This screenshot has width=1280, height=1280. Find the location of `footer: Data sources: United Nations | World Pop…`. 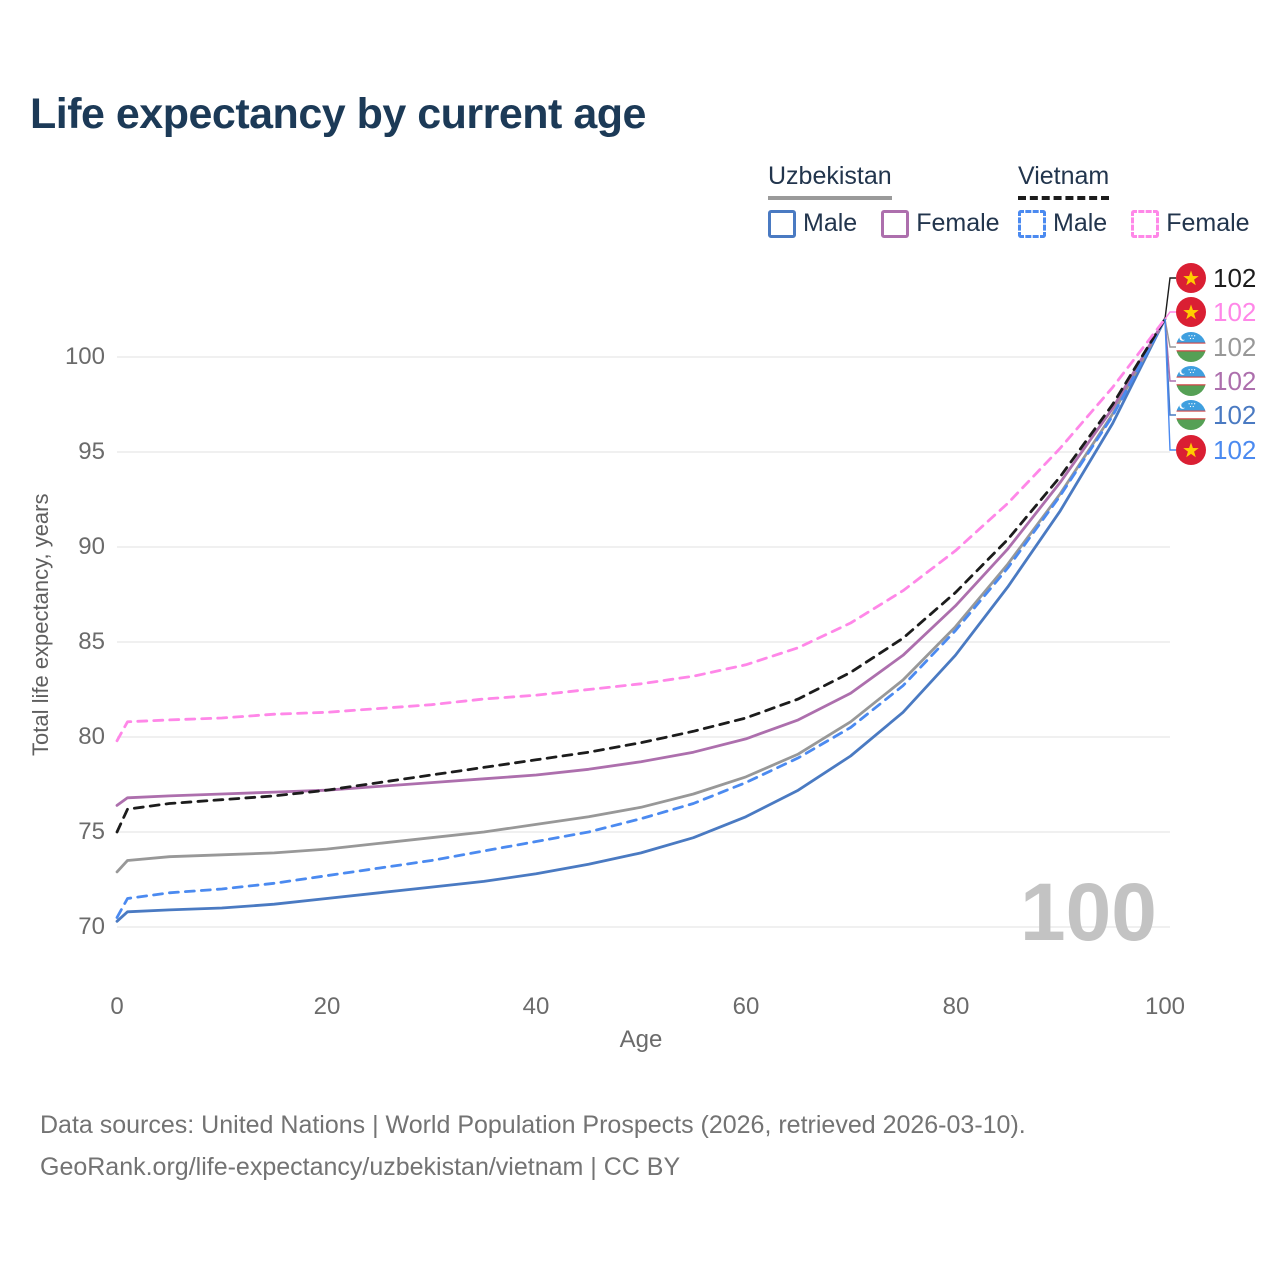

footer: Data sources: United Nations | World Pop… is located at coordinates (533, 1146).